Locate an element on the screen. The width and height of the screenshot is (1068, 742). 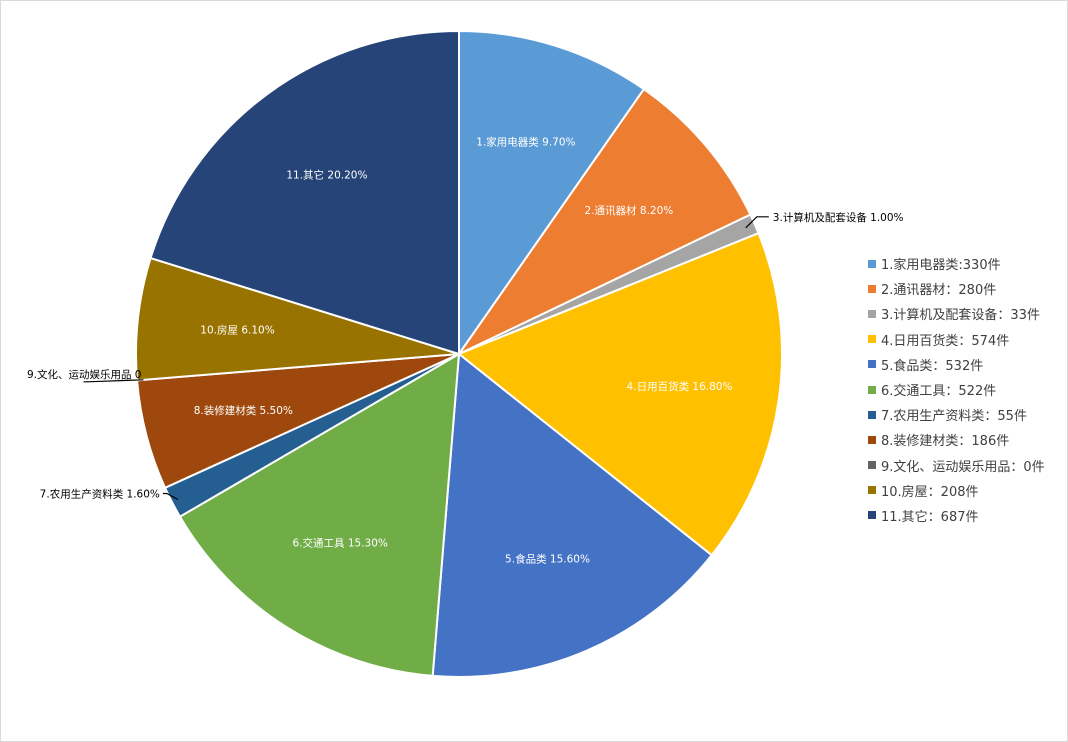
legend-item: 9.文化、运动娱乐用品：0件 is located at coordinates (968, 465).